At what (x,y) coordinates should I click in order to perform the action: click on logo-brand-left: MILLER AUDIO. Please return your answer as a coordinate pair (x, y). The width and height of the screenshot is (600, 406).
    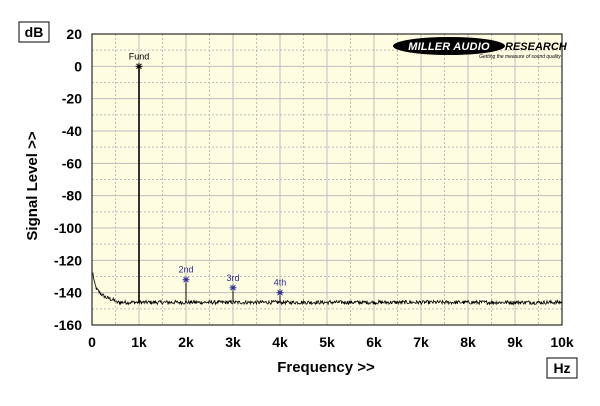
    Looking at the image, I should click on (449, 47).